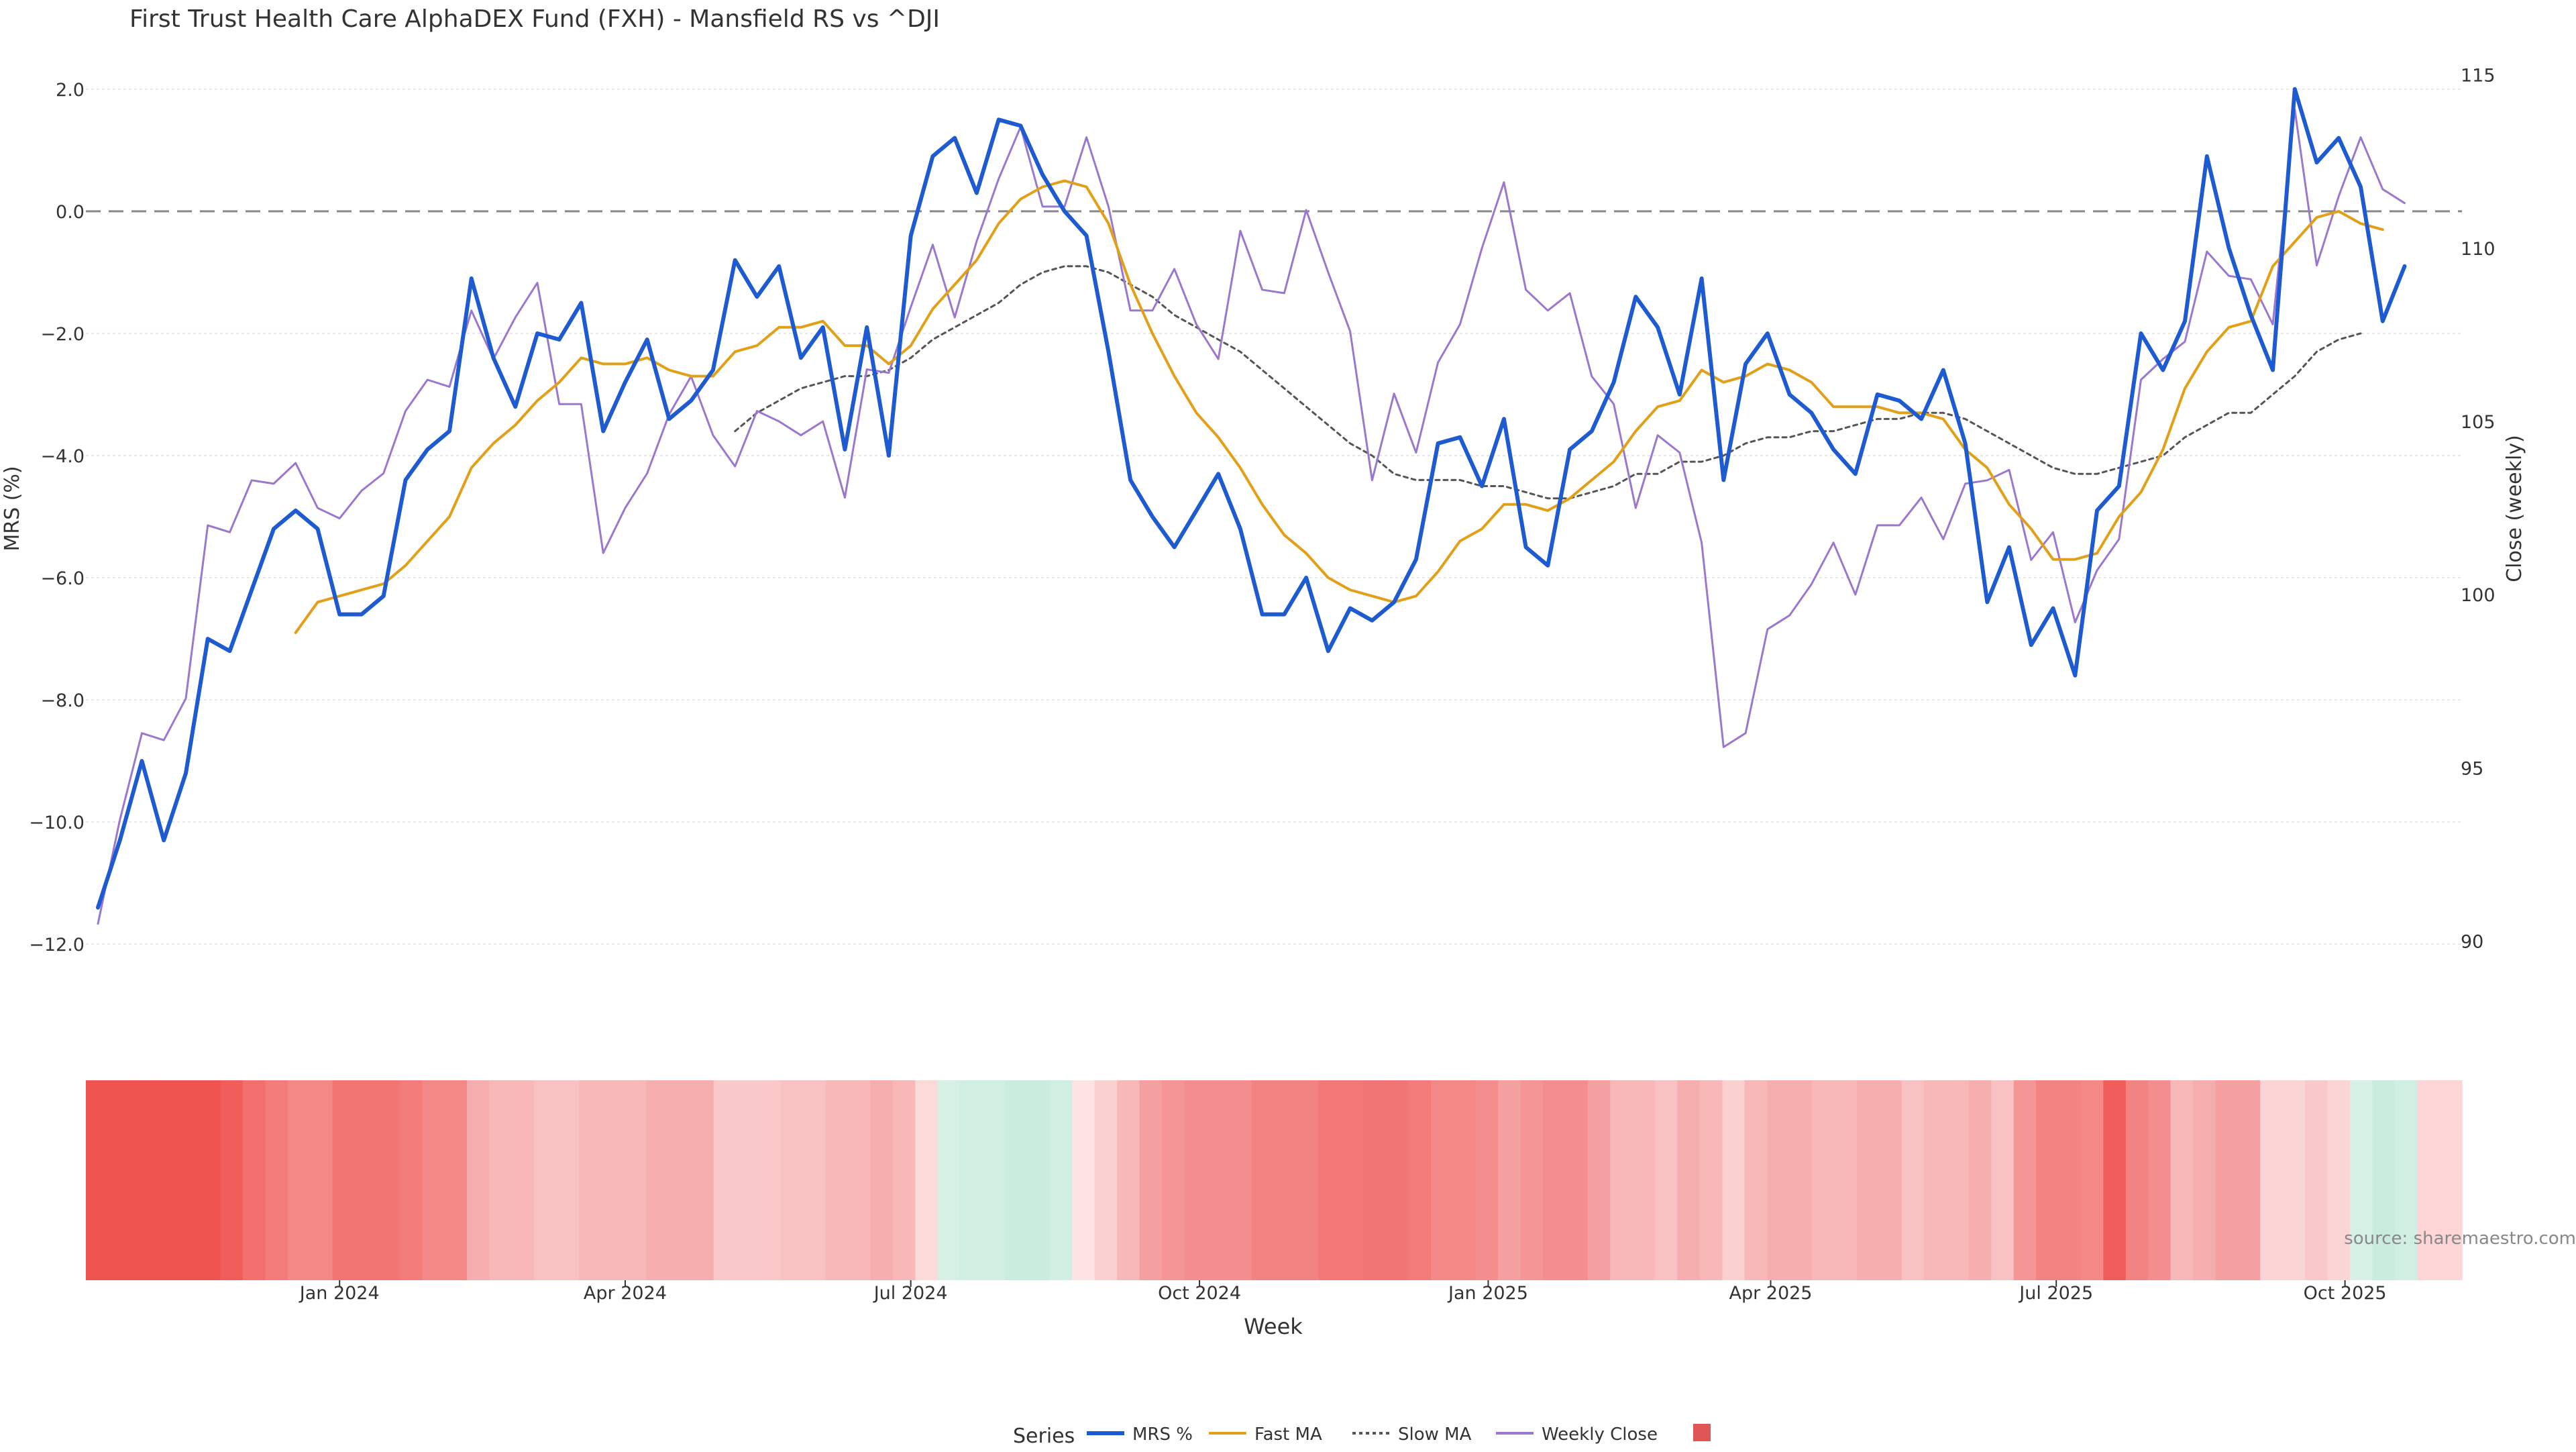  What do you see at coordinates (57, 518) in the screenshot?
I see `left-axis-ticks: 2.0 0.0 −2.0 −4.0 −6.0 −8.0 −10.0 −12.0` at bounding box center [57, 518].